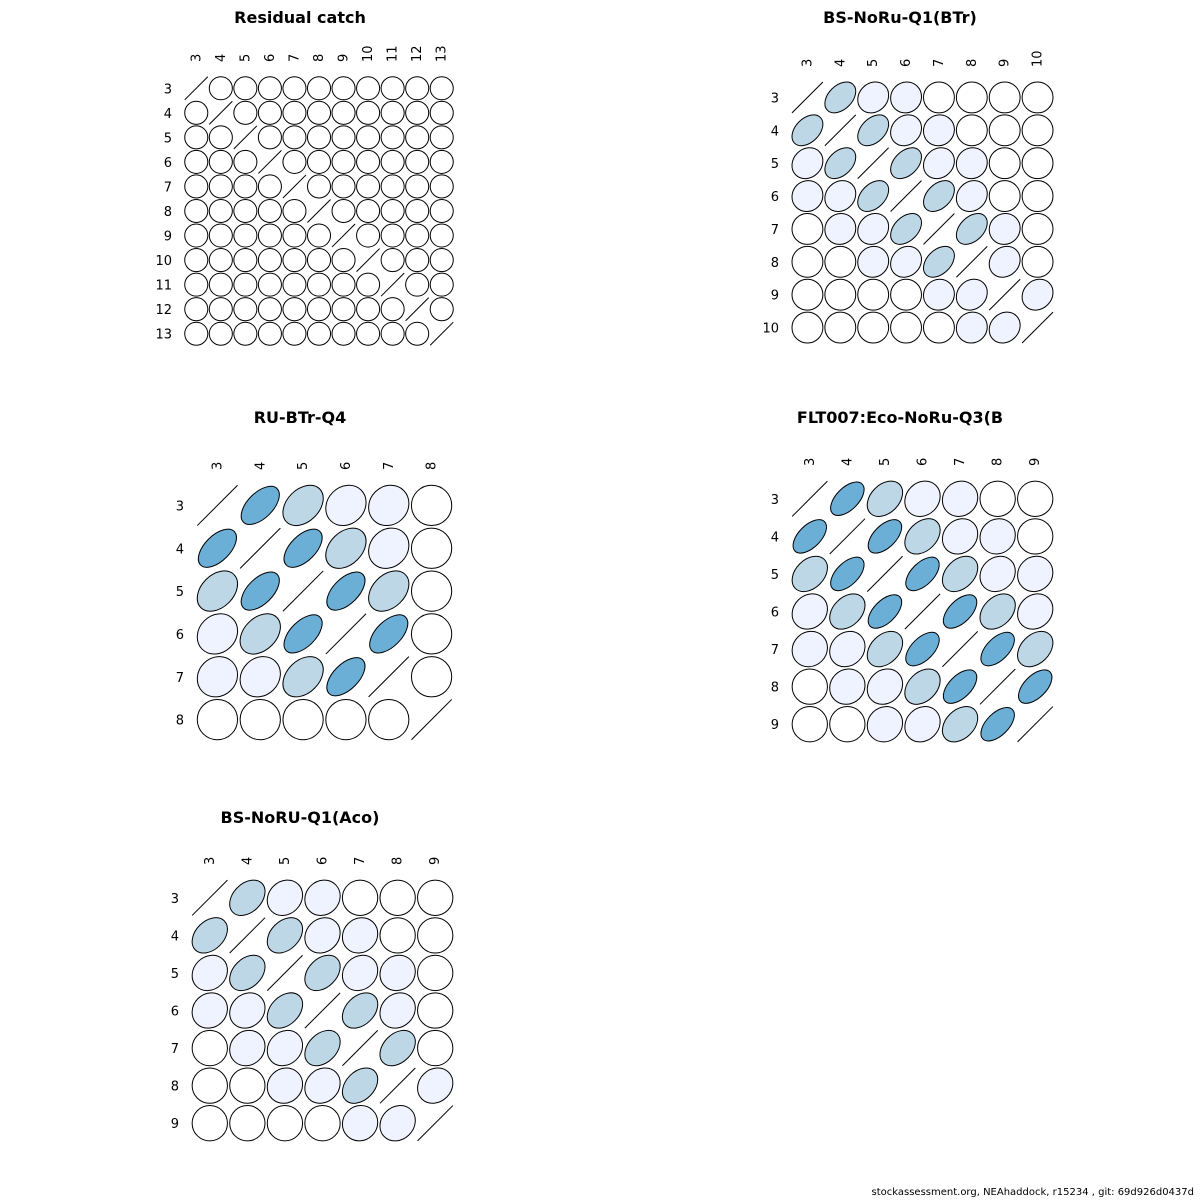 The width and height of the screenshot is (1200, 1200). Describe the element at coordinates (908, 176) in the screenshot. I see `panel-2: BS-NoRu-Q1(BTr) 3 4 5 6 7 8 9 10 3 4 5 6 7 8 9 10` at that location.